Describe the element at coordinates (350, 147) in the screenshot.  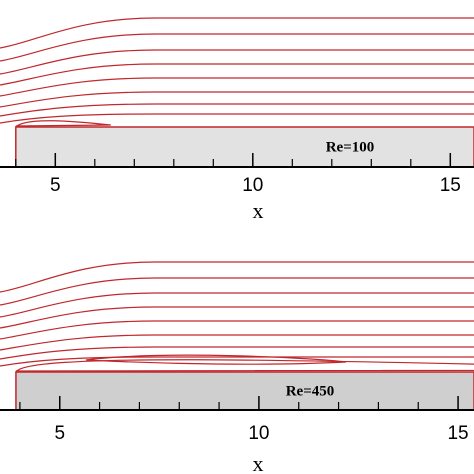
I see `annotation: Re=100` at that location.